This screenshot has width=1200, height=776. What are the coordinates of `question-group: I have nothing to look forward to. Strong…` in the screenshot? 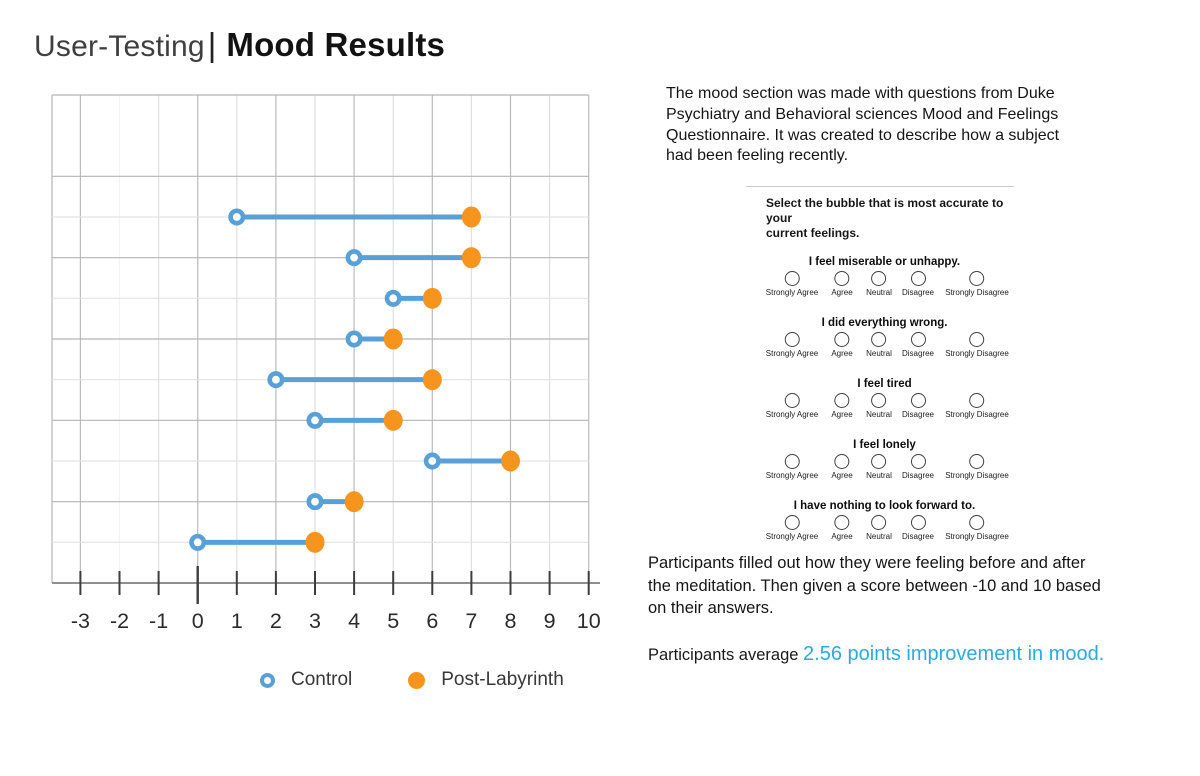 It's located at (880, 523).